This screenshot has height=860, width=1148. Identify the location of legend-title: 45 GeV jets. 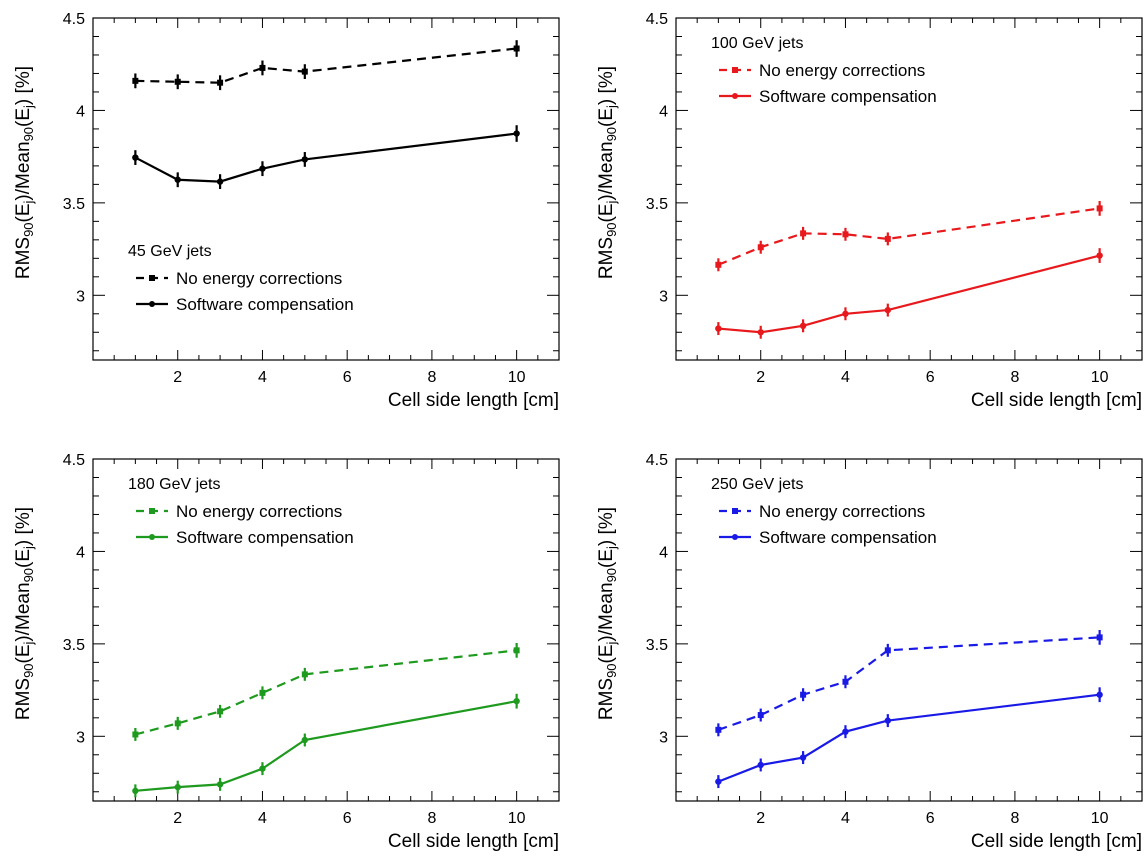
(170, 251).